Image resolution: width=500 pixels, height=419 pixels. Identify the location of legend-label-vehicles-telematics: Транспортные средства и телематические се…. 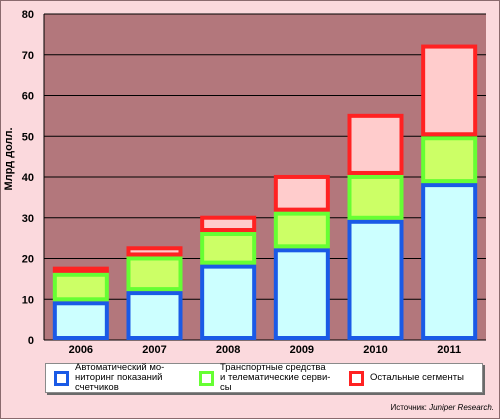
(275, 377).